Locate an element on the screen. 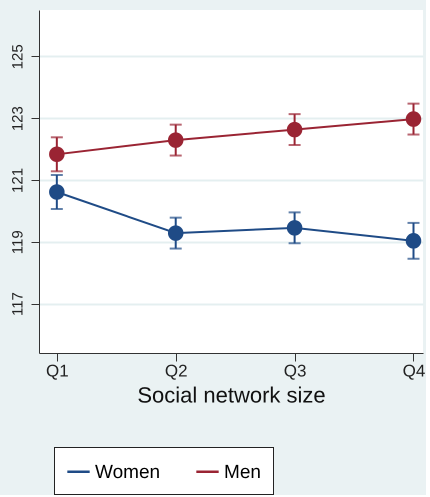 This screenshot has height=497, width=430. x-tick-label: Q3 is located at coordinates (295, 371).